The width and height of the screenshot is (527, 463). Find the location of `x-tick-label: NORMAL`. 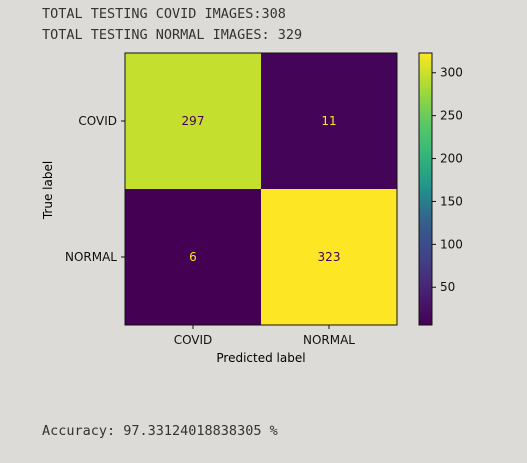

x-tick-label: NORMAL is located at coordinates (329, 340).